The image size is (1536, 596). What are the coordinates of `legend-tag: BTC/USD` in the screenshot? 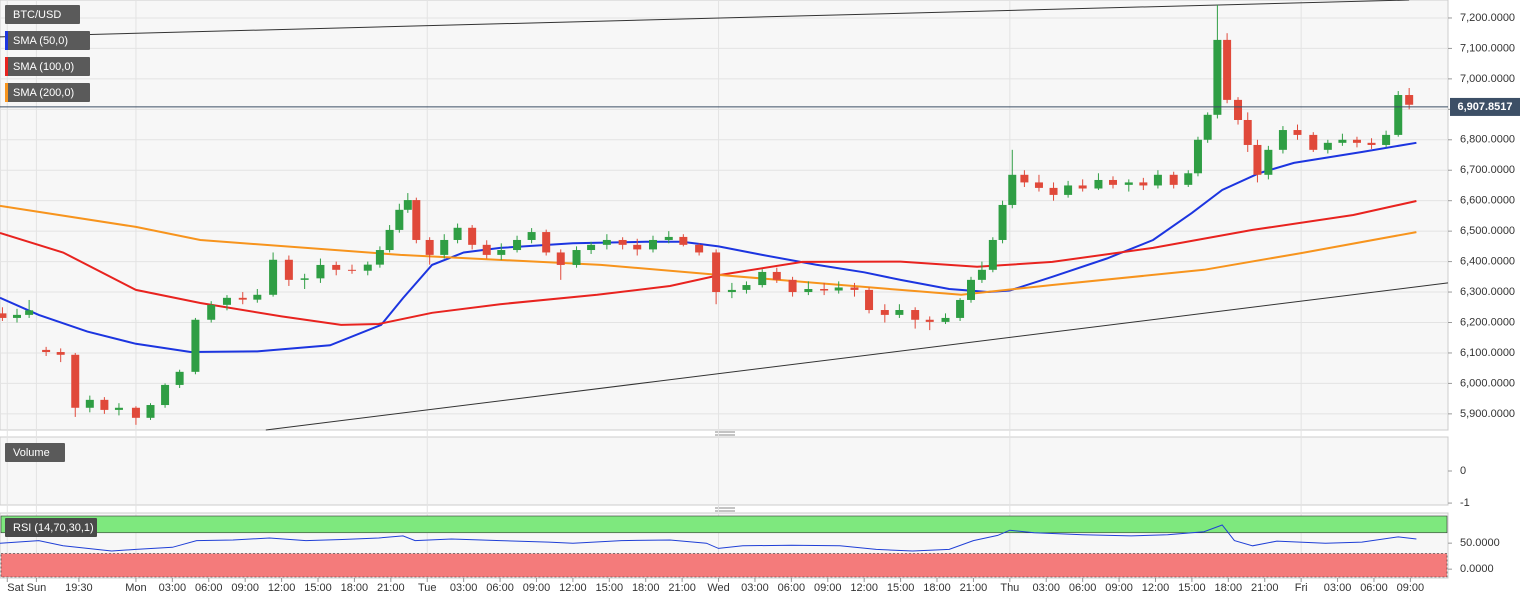 It's located at (42, 14).